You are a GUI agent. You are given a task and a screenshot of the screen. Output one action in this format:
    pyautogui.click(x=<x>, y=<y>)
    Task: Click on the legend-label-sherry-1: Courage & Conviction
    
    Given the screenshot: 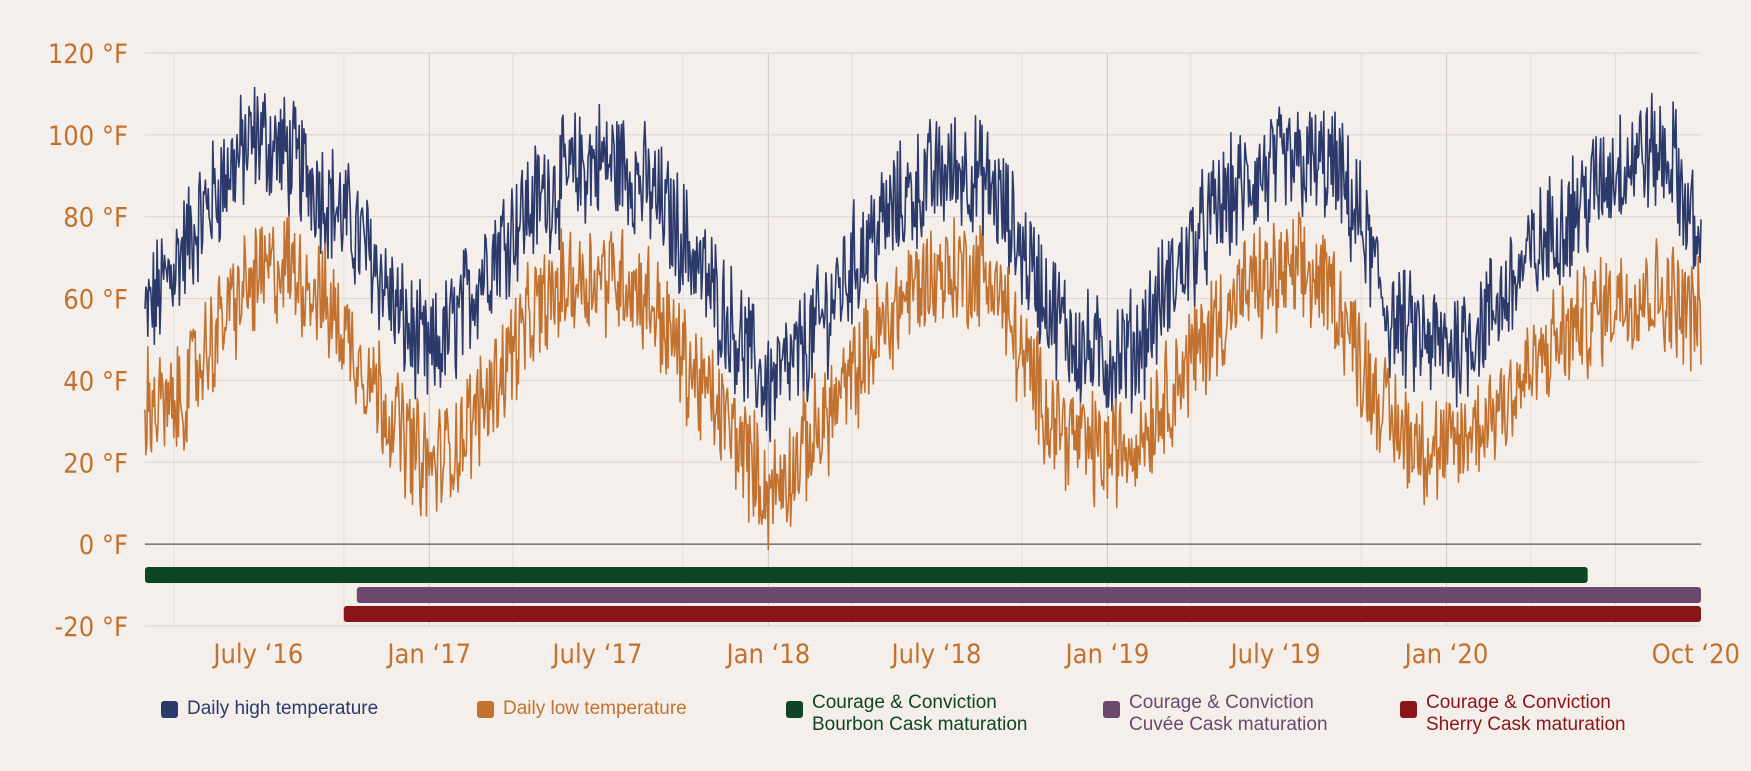 What is the action you would take?
    pyautogui.click(x=1518, y=702)
    